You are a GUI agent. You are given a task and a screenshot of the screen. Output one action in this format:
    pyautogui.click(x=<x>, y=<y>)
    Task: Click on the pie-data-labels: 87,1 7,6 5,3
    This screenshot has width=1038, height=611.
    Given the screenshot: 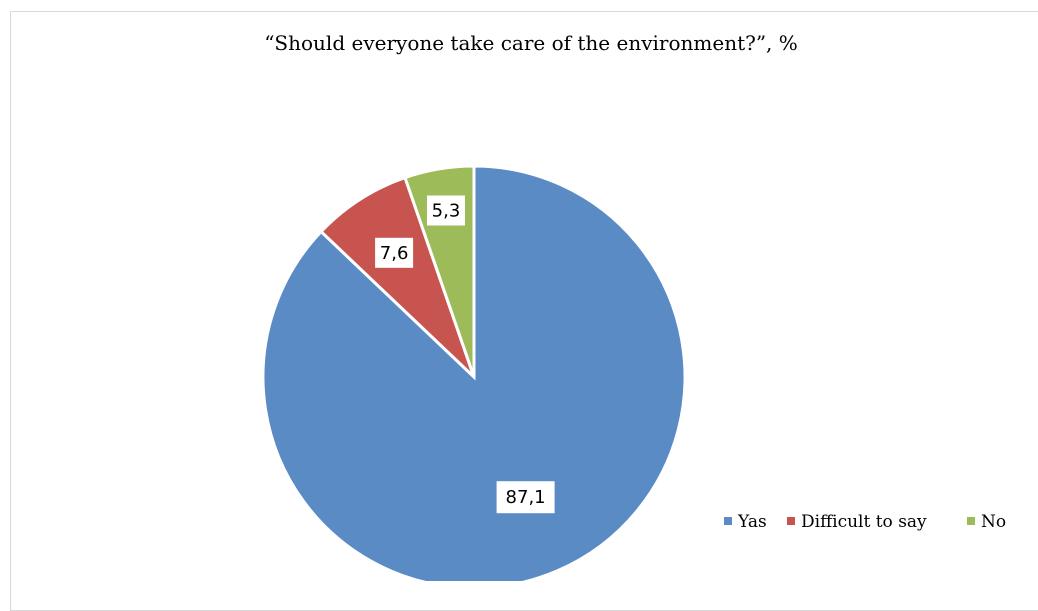 What is the action you would take?
    pyautogui.click(x=465, y=354)
    